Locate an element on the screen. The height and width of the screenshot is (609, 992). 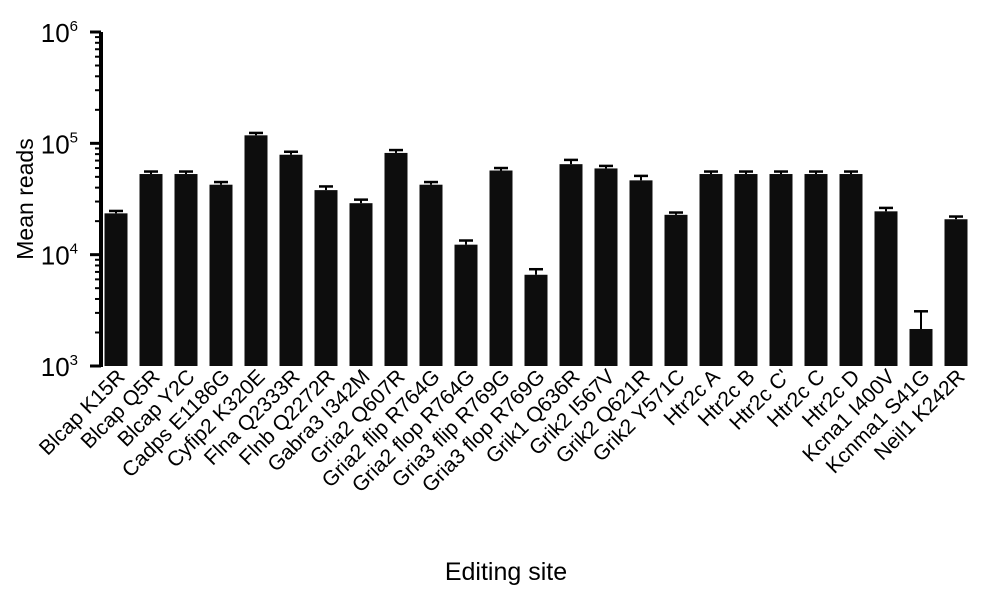
y-tick-label: 10³ is located at coordinates (59, 367).